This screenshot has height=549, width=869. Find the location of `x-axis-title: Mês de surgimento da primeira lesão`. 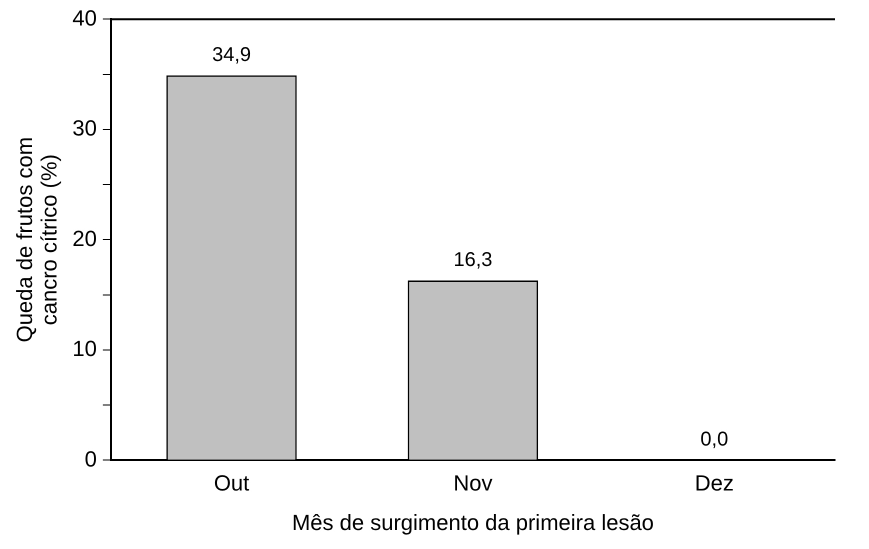

x-axis-title: Mês de surgimento da primeira lesão is located at coordinates (473, 522).